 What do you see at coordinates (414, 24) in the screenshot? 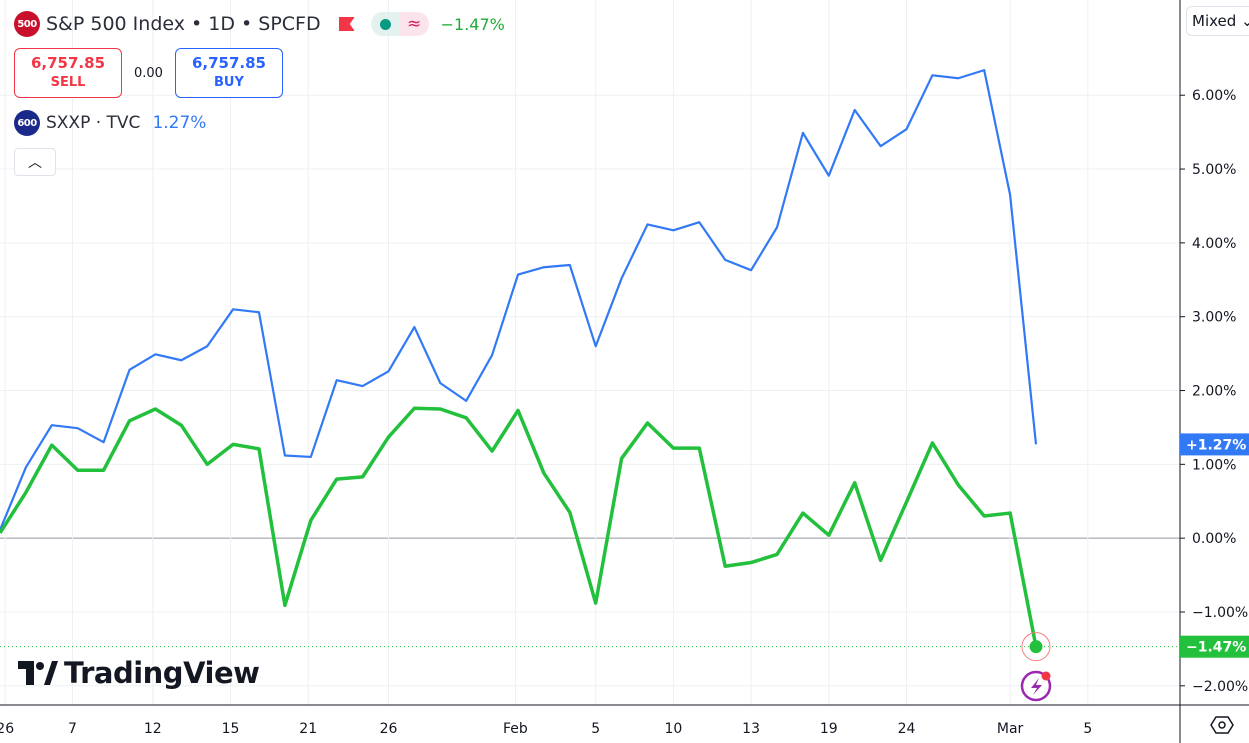
I see `approx-data-icon: ≈` at bounding box center [414, 24].